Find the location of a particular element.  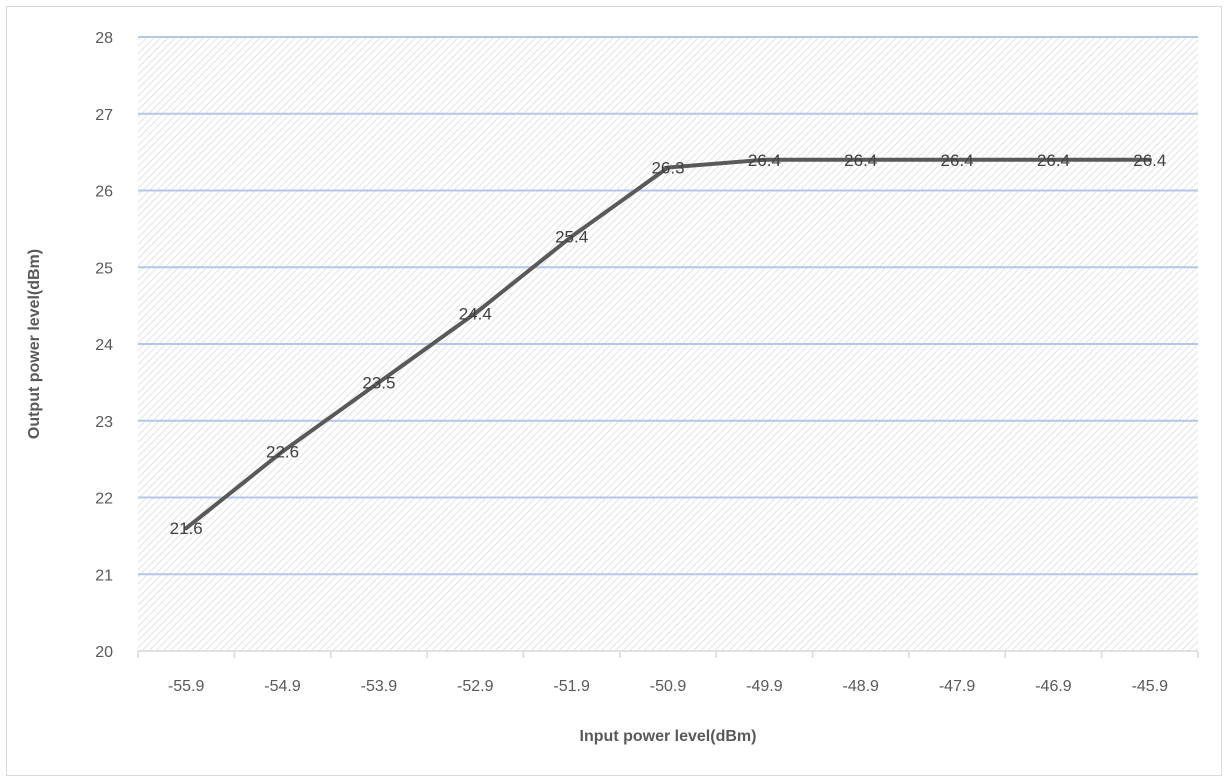

y-tick-label: 20 is located at coordinates (104, 652).